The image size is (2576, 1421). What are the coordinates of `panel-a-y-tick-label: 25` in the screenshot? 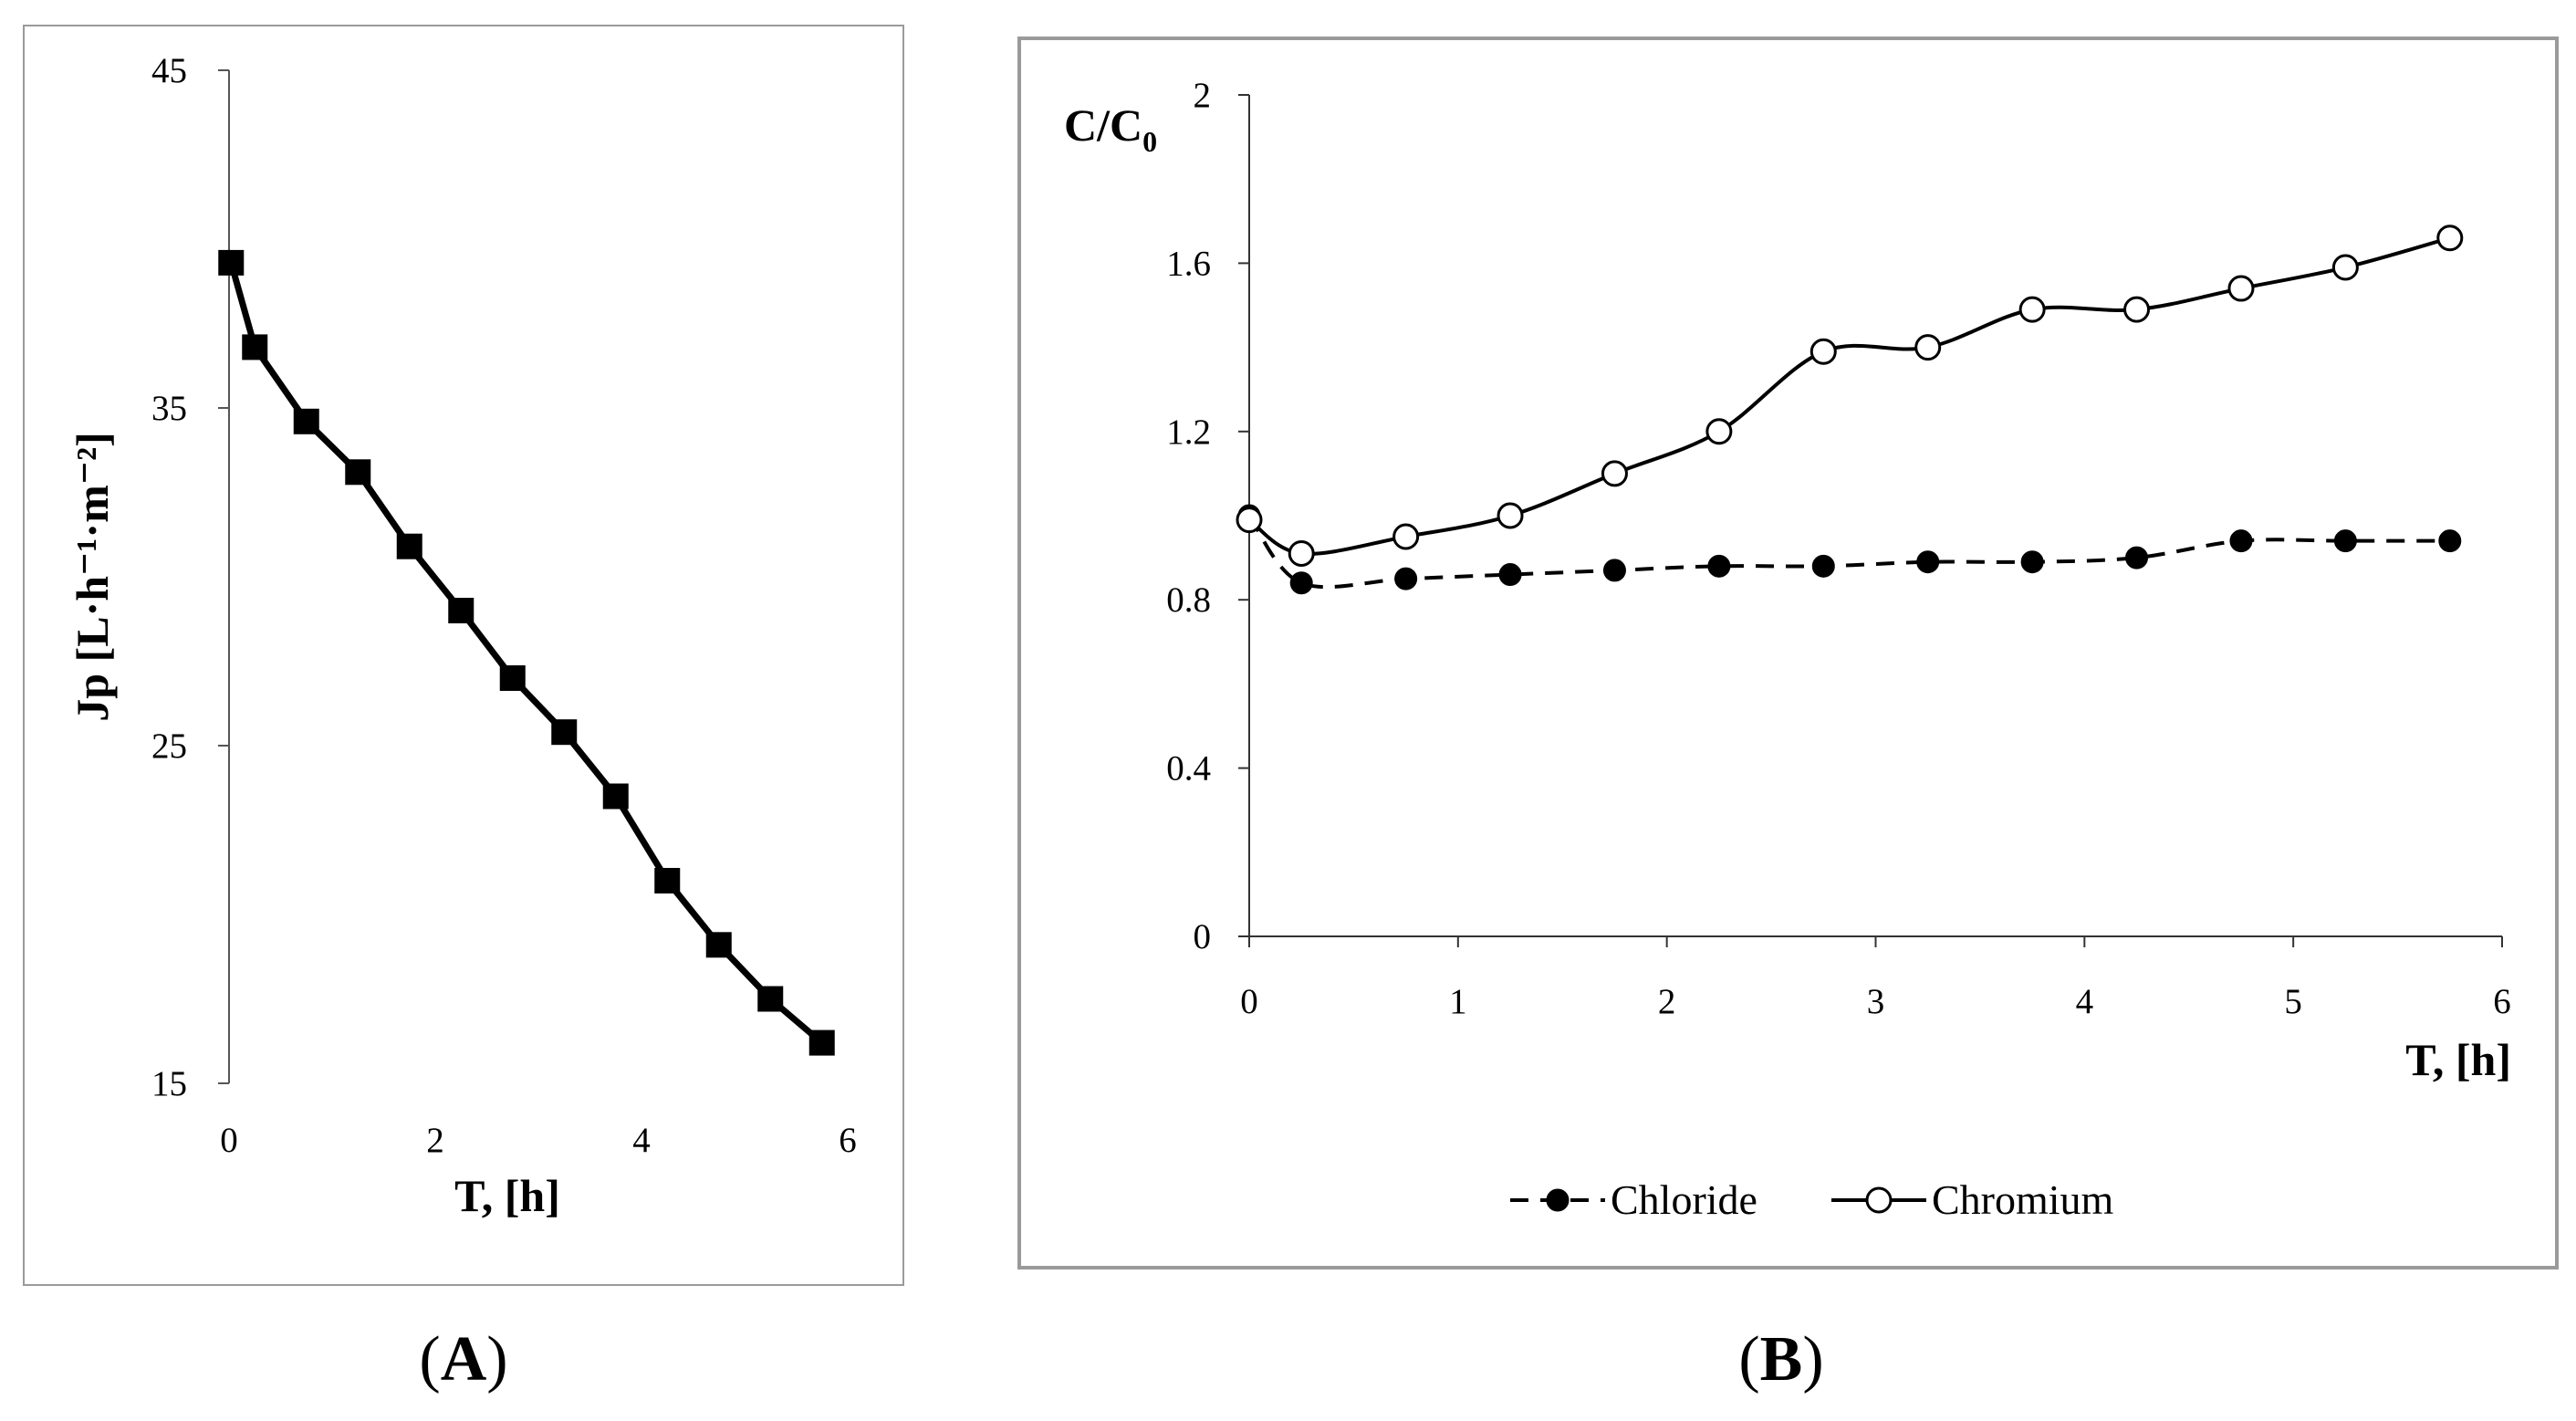 It's located at (169, 746).